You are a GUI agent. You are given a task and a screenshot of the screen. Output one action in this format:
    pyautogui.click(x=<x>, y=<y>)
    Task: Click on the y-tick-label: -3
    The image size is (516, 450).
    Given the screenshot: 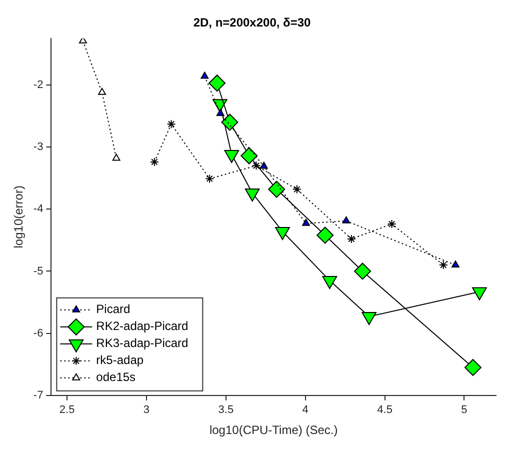 What is the action you would take?
    pyautogui.click(x=38, y=147)
    